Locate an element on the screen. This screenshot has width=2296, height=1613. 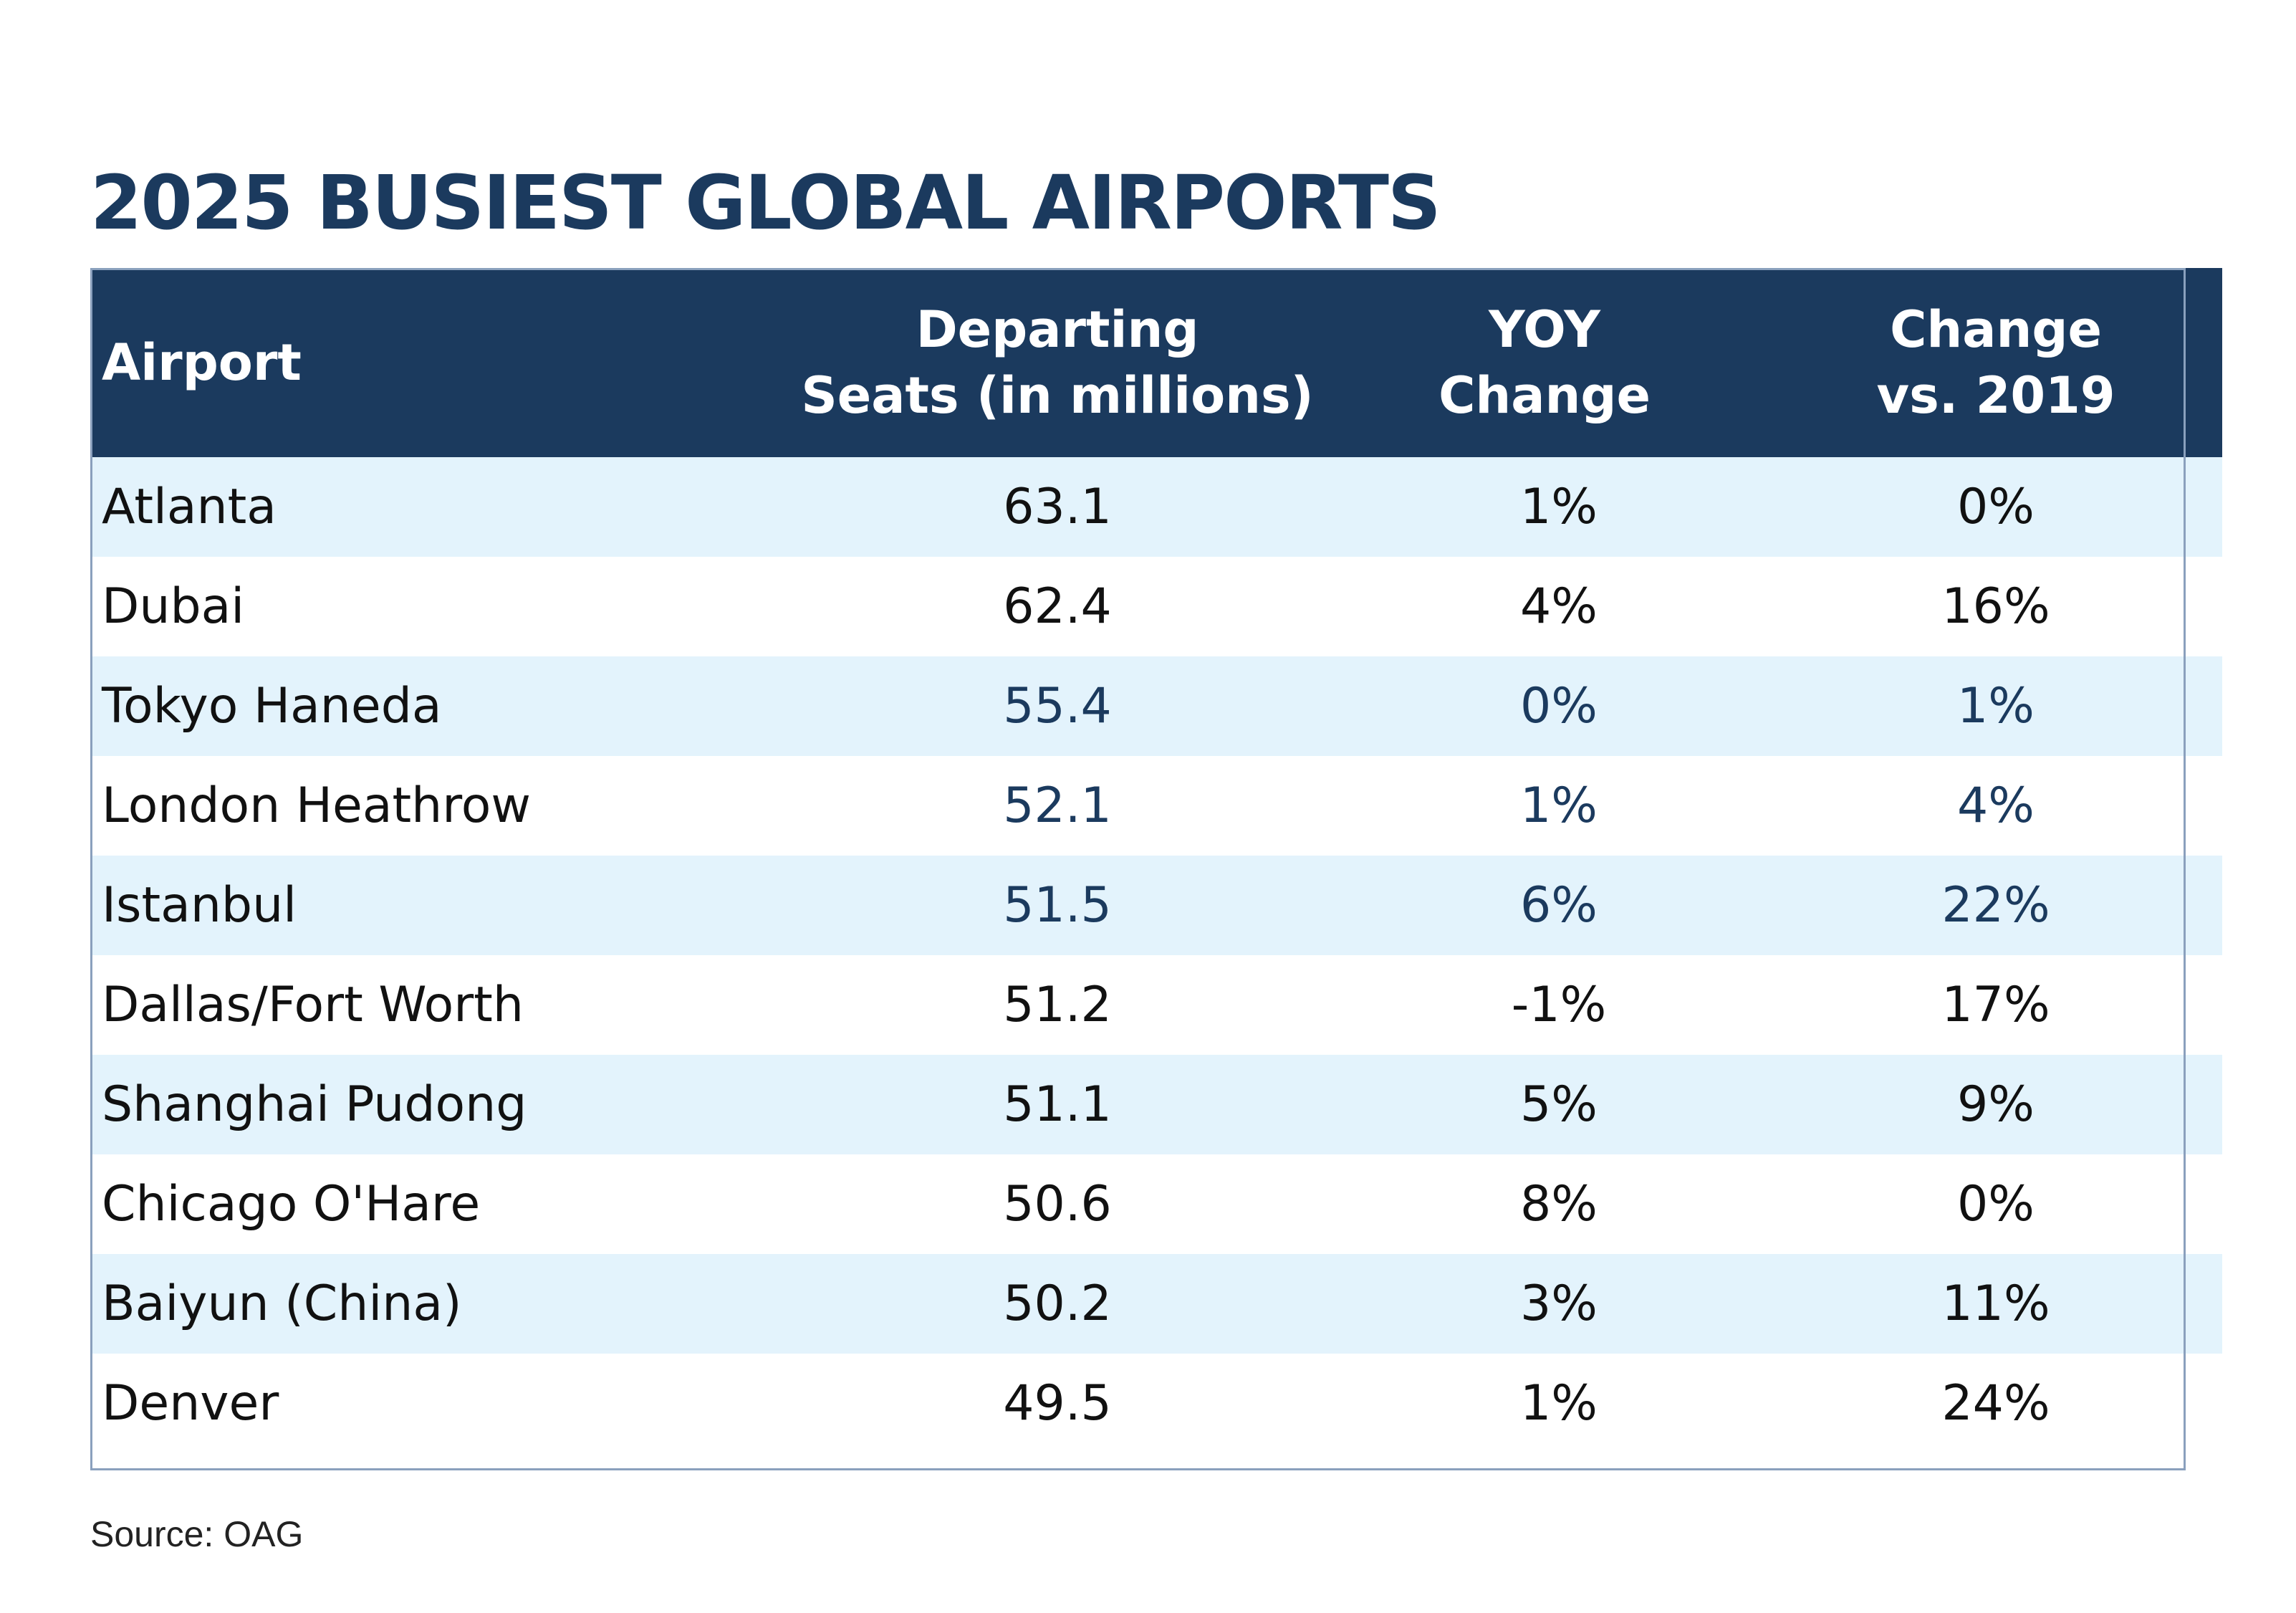
airport-name-cell: Baiyun (China) is located at coordinates (282, 1303).